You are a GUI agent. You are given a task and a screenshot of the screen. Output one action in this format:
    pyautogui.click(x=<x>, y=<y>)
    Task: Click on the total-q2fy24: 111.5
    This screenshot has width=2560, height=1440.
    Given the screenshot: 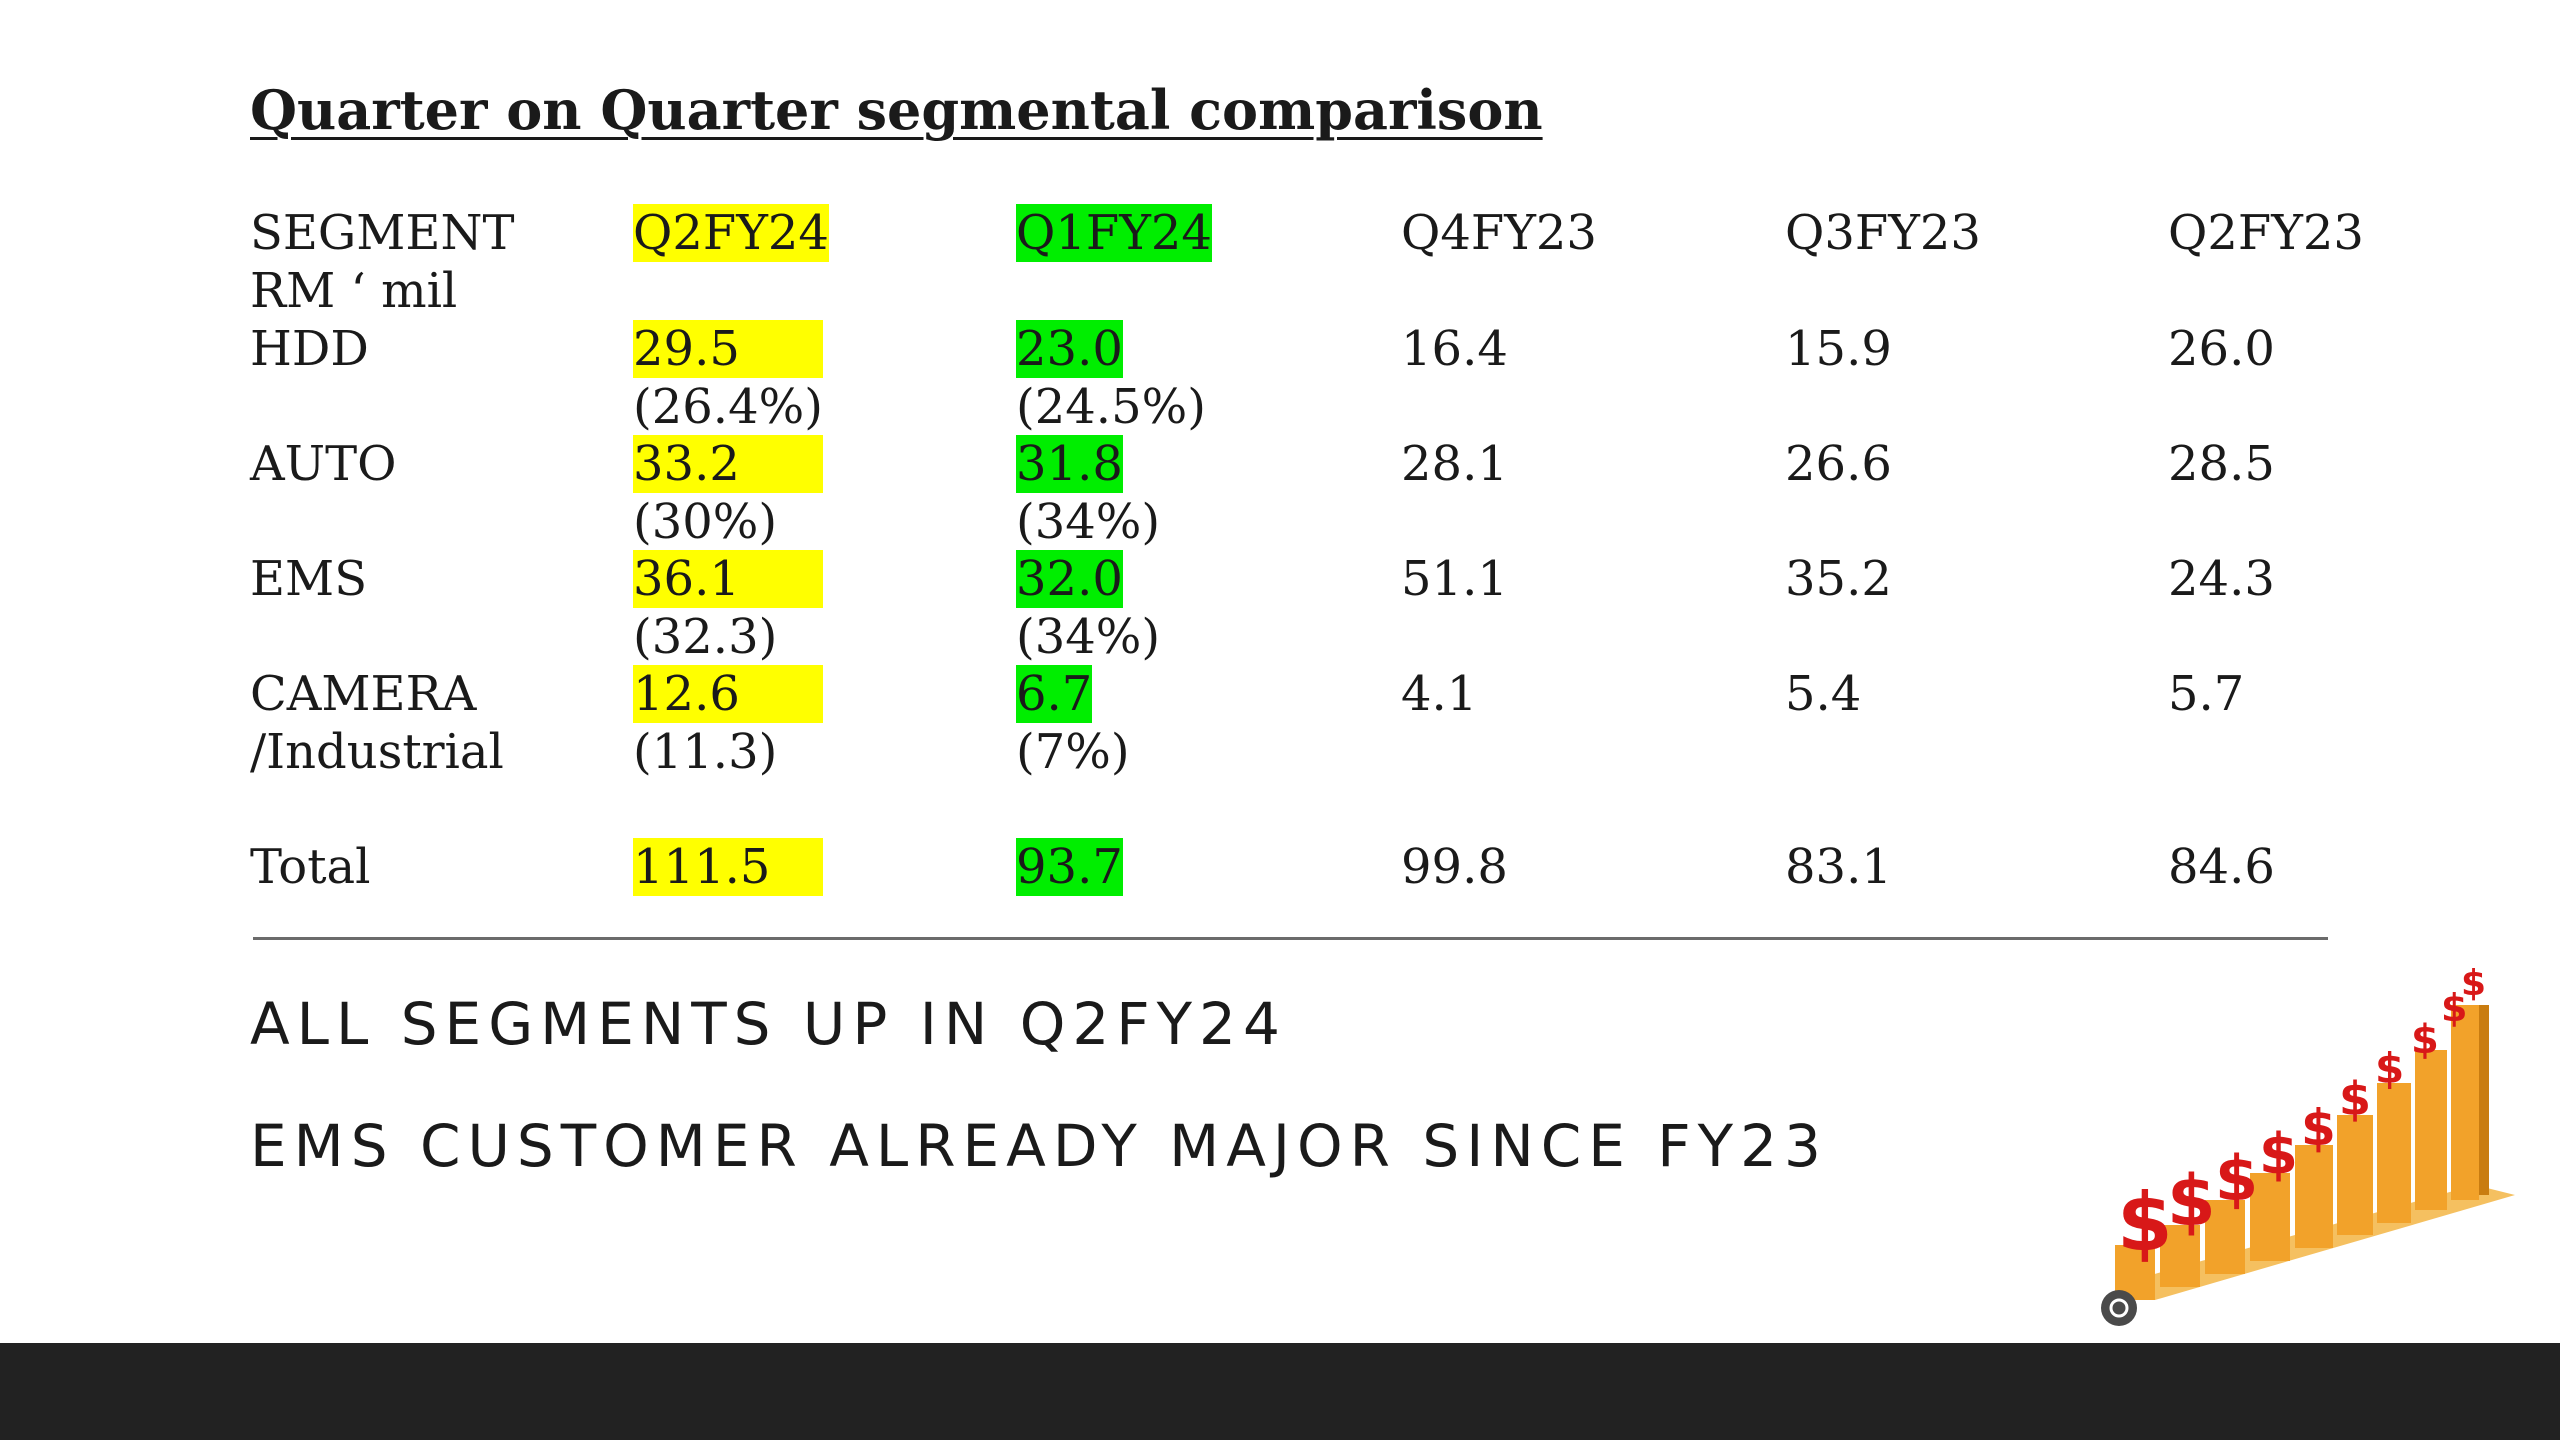 What is the action you would take?
    pyautogui.click(x=728, y=867)
    